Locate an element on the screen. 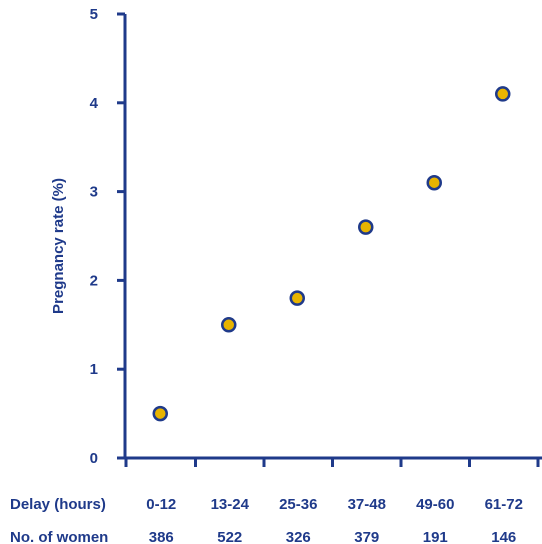 The height and width of the screenshot is (544, 542). x-axis-title: Delay (hours) is located at coordinates (58, 504).